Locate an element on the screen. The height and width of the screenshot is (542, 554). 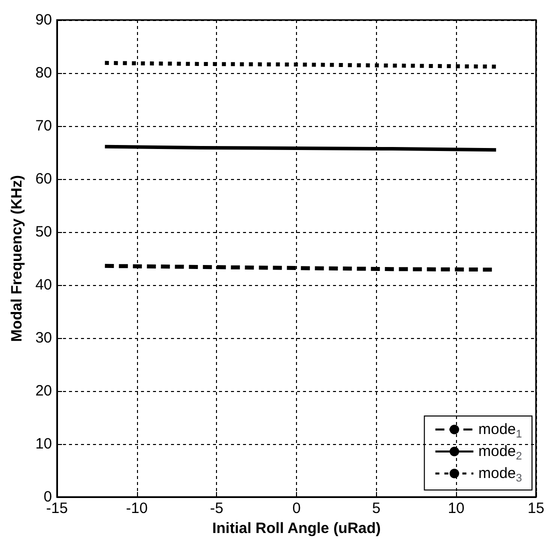
x-tick-label: 10 is located at coordinates (456, 508).